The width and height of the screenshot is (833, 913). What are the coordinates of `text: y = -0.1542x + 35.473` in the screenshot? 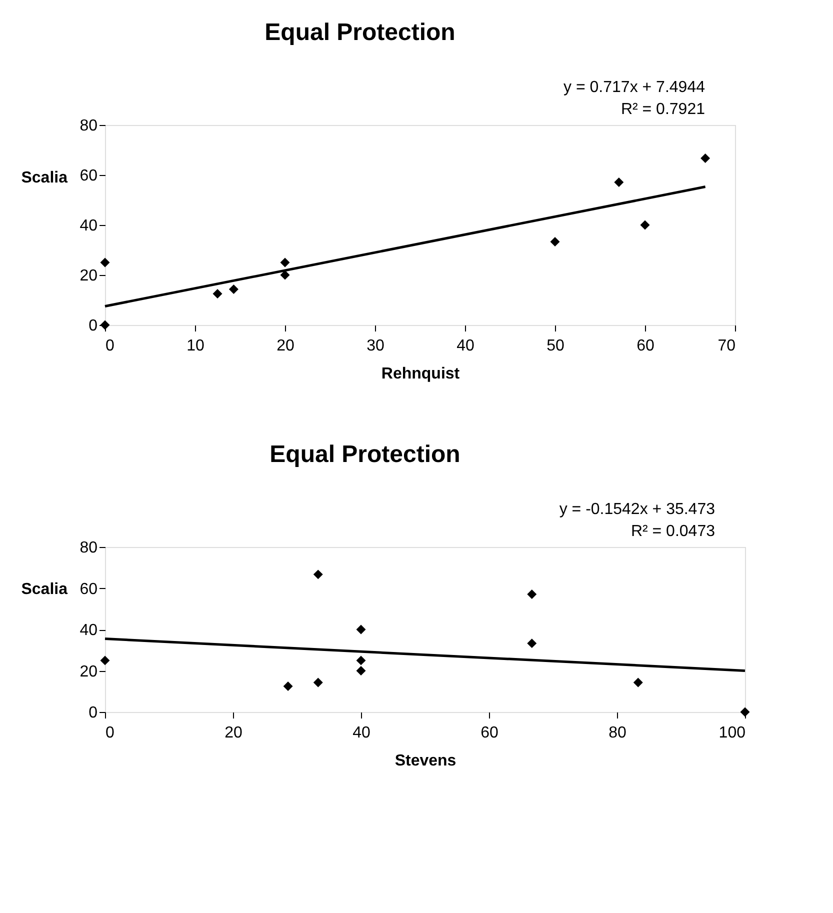 It's located at (637, 509).